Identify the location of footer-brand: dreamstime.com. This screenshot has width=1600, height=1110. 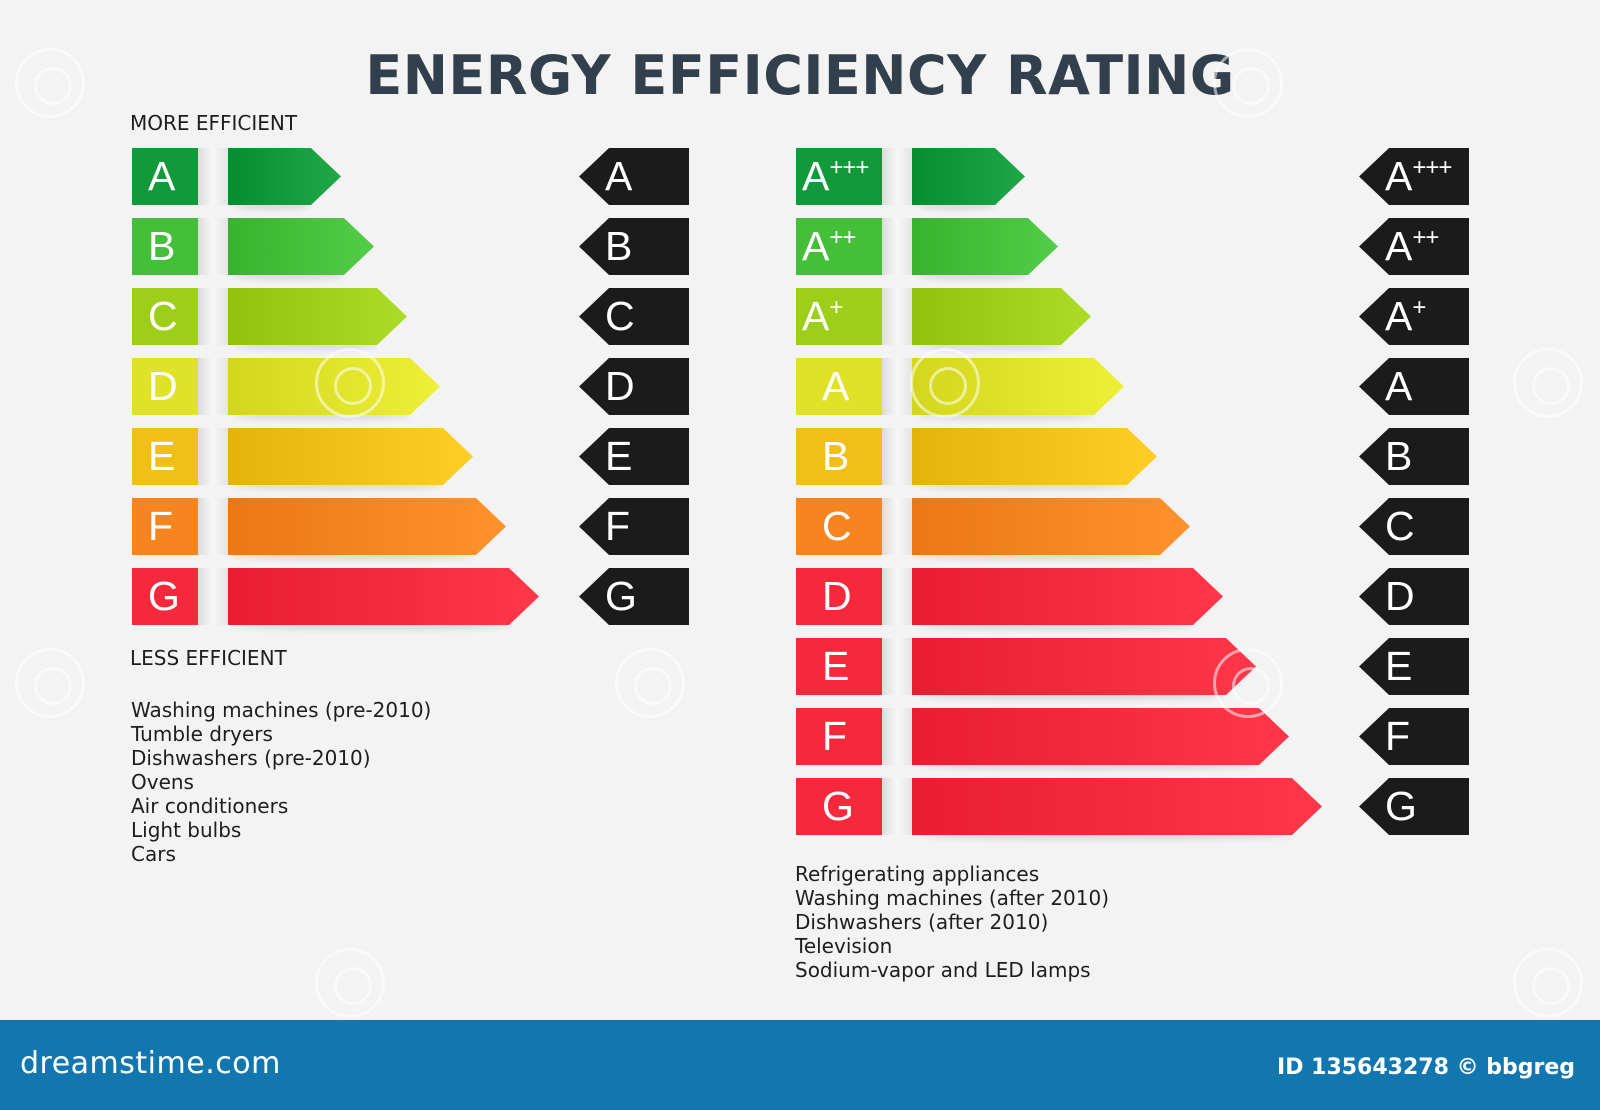
(150, 1063).